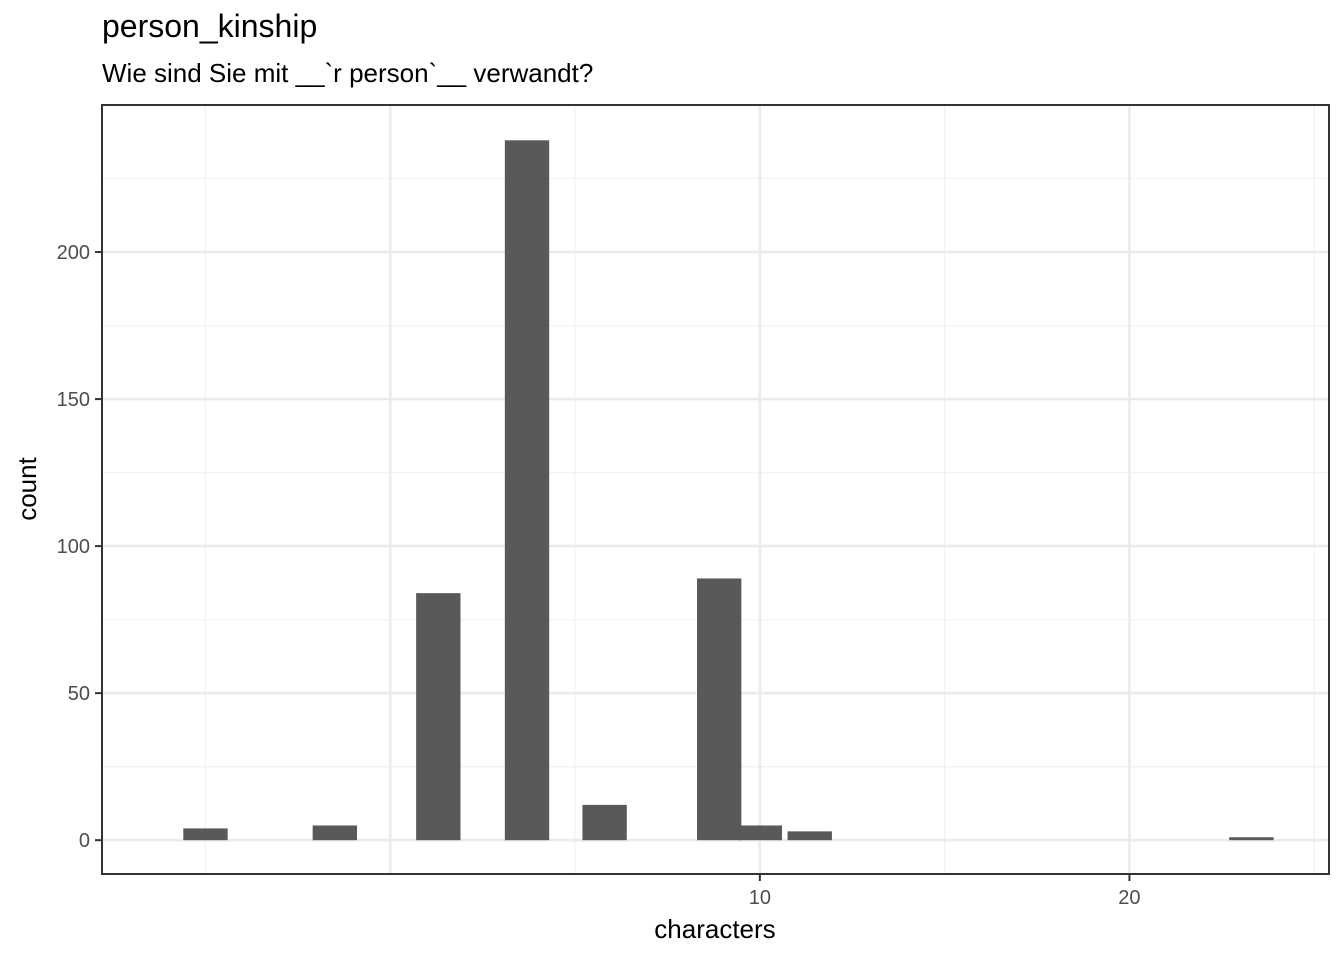  I want to click on y-tick-label: 200, so click(73, 253).